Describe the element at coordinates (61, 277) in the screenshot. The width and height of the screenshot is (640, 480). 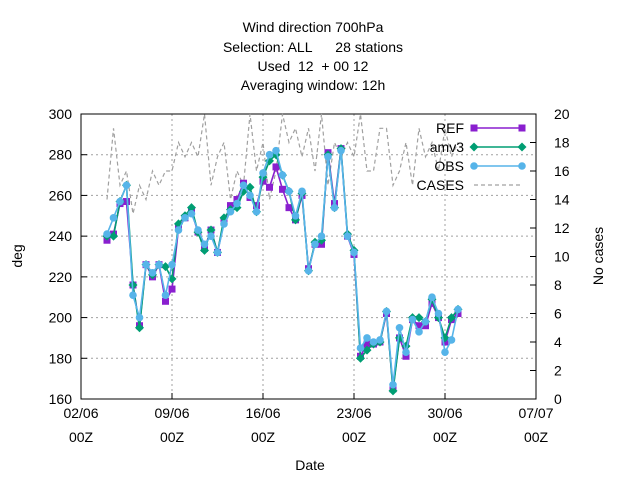
I see `y-tick-label: 220` at that location.